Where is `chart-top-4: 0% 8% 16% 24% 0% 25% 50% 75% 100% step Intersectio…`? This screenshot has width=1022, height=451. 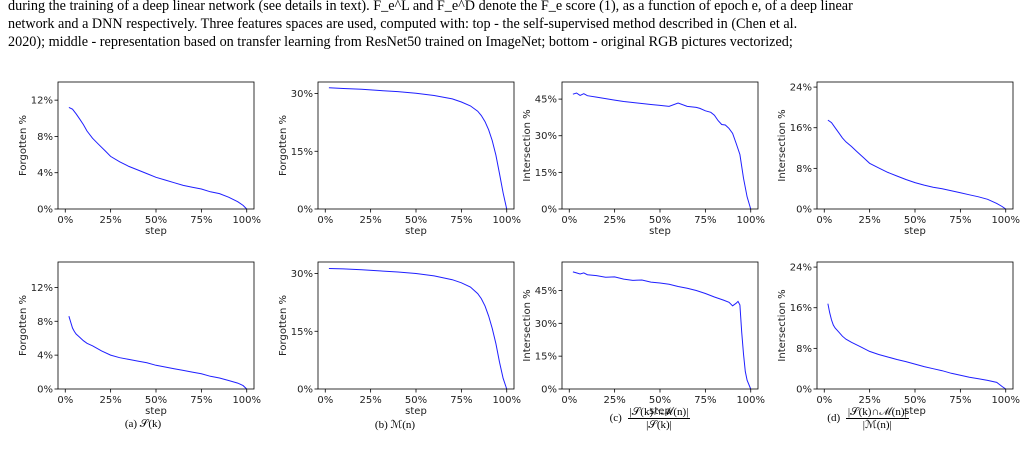 chart-top-4: 0% 8% 16% 24% 0% 25% 50% 75% 100% step Intersectio… is located at coordinates (898, 159).